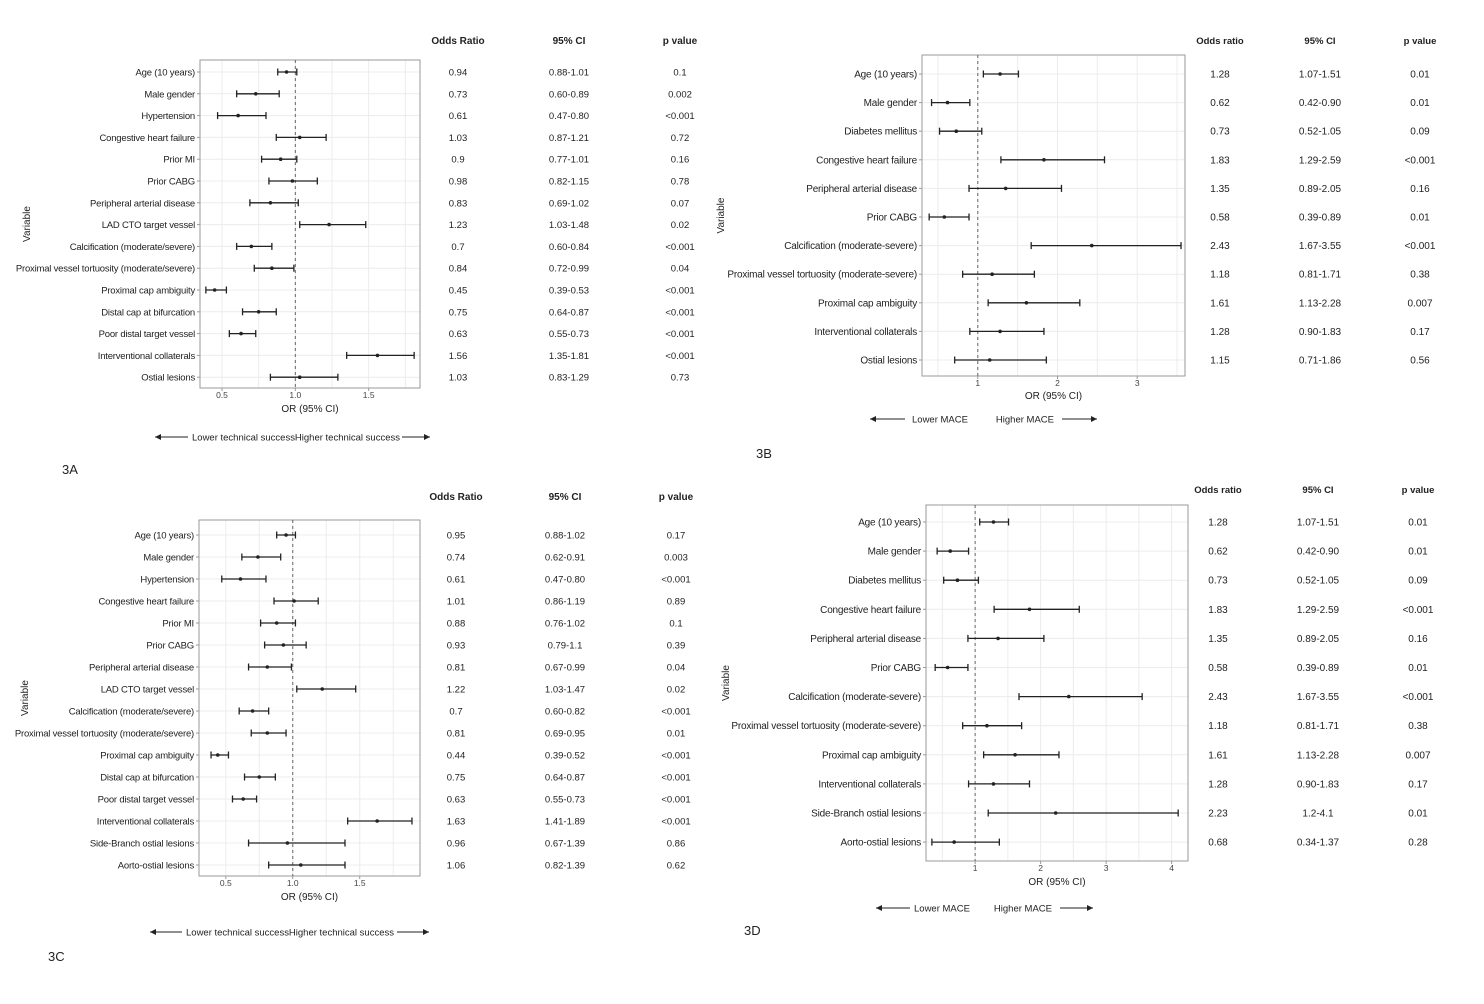 This screenshot has height=1004, width=1484. What do you see at coordinates (165, 73) in the screenshot?
I see `variable-label: Age (10 years)` at bounding box center [165, 73].